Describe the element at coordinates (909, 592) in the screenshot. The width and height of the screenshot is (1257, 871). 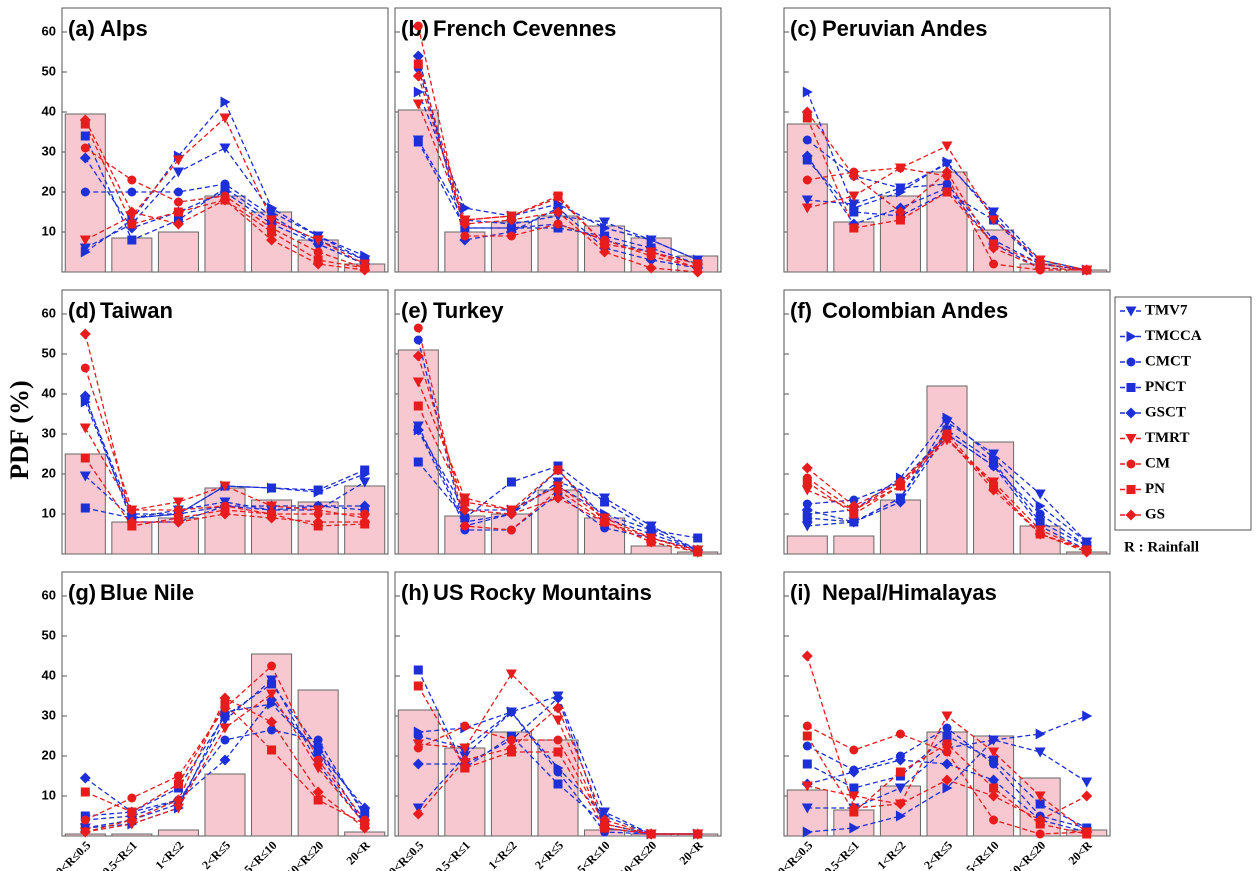
I see `panel-title: Nepal/Himalayas` at that location.